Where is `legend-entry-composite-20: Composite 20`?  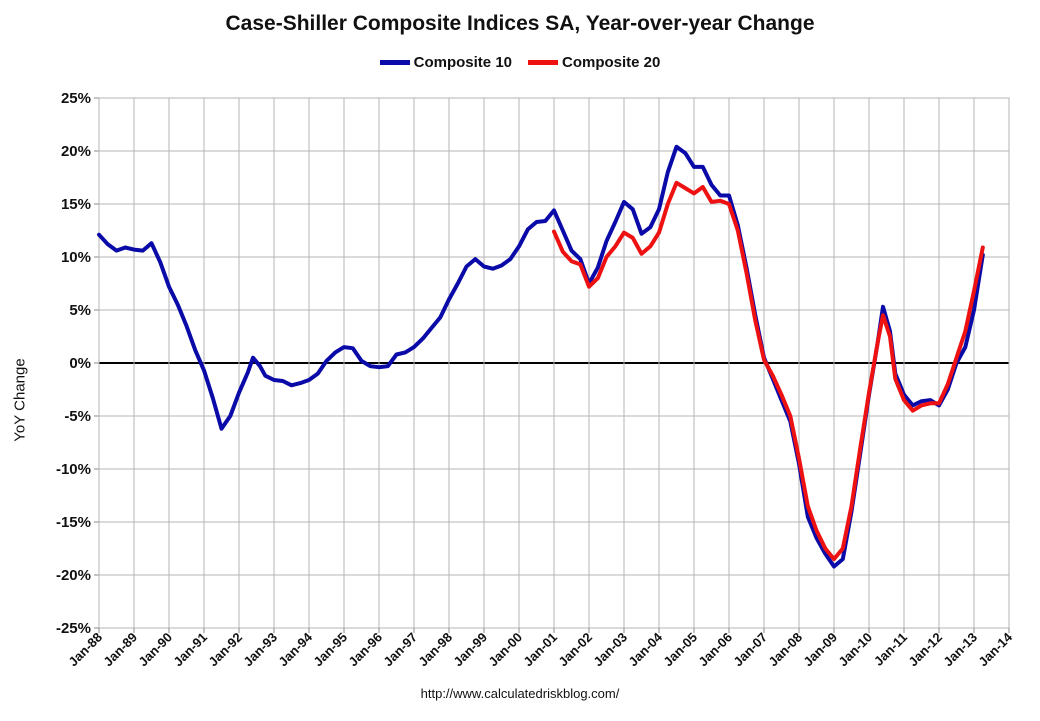
legend-entry-composite-20: Composite 20 is located at coordinates (594, 62).